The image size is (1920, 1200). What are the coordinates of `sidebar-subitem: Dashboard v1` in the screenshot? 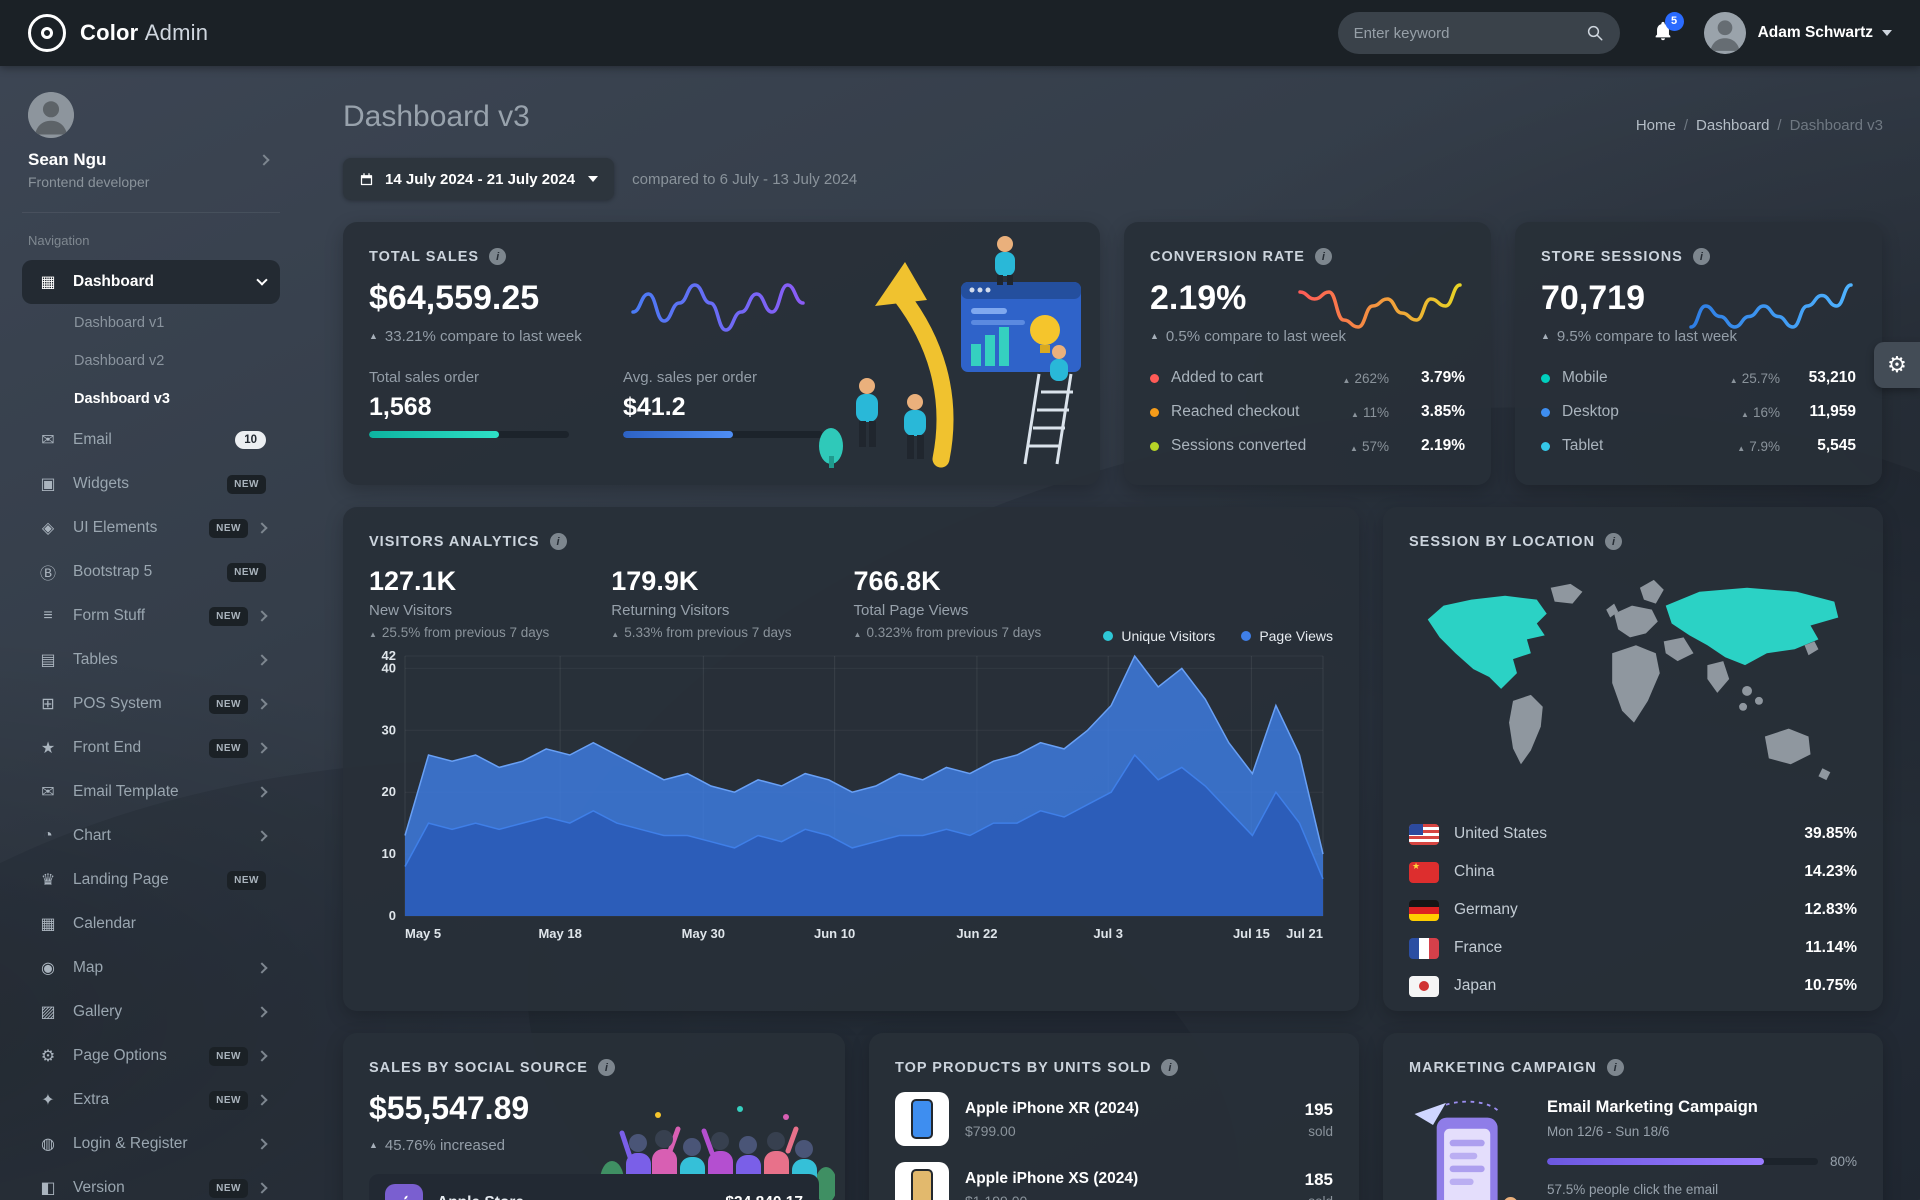 It's located at (151, 323).